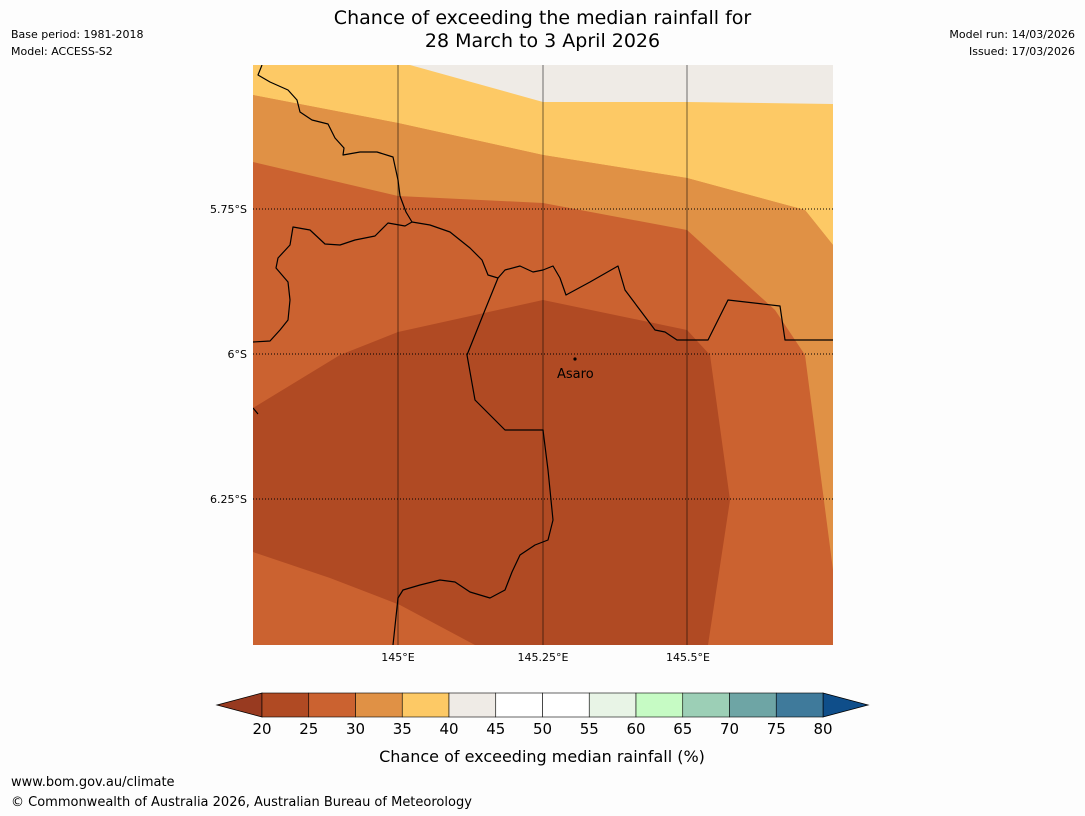  I want to click on colorbar-tick-label: 55, so click(589, 729).